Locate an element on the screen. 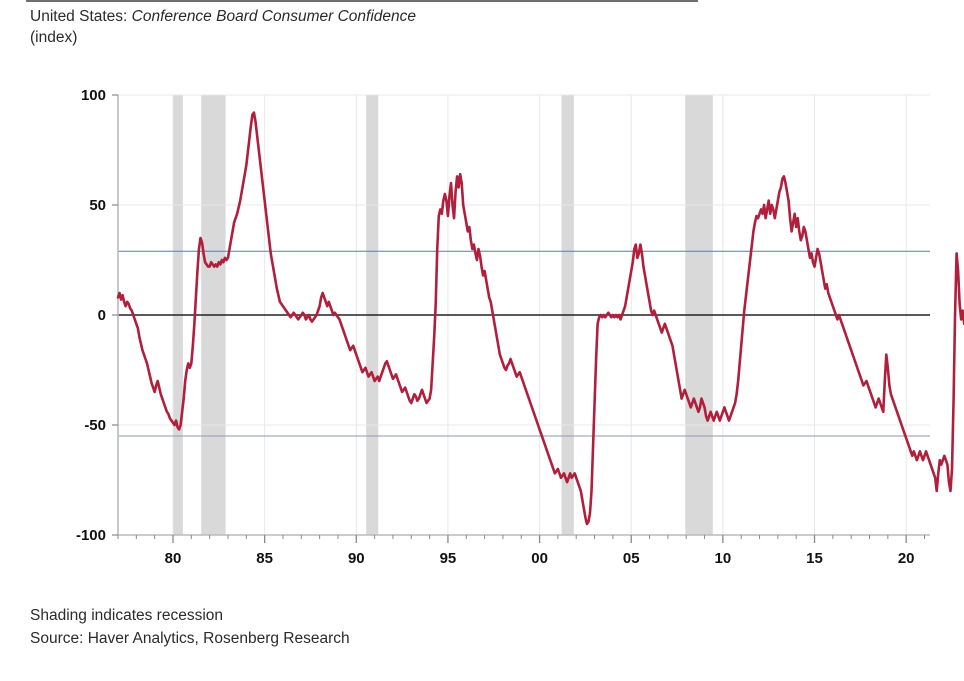 The width and height of the screenshot is (964, 681). x-axis-labels-group: 80 85 90 95 00 05 10 15 20 is located at coordinates (540, 558).